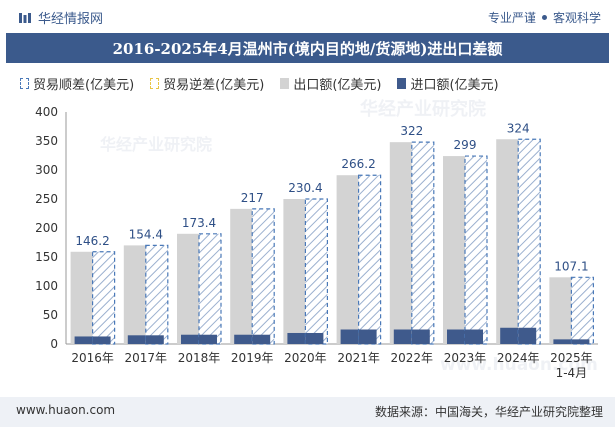 The width and height of the screenshot is (615, 427). Describe the element at coordinates (307, 16) in the screenshot. I see `top-bar: 华经情报网 专业严谨 客观科学` at that location.